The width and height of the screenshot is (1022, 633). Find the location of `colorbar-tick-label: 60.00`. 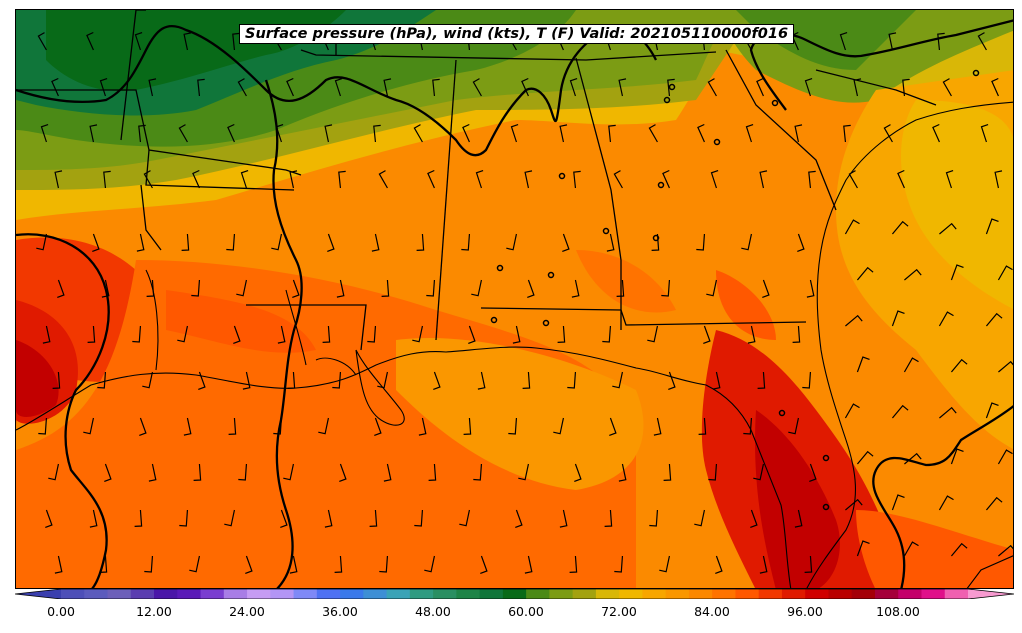

colorbar-tick-label: 60.00 is located at coordinates (526, 611).